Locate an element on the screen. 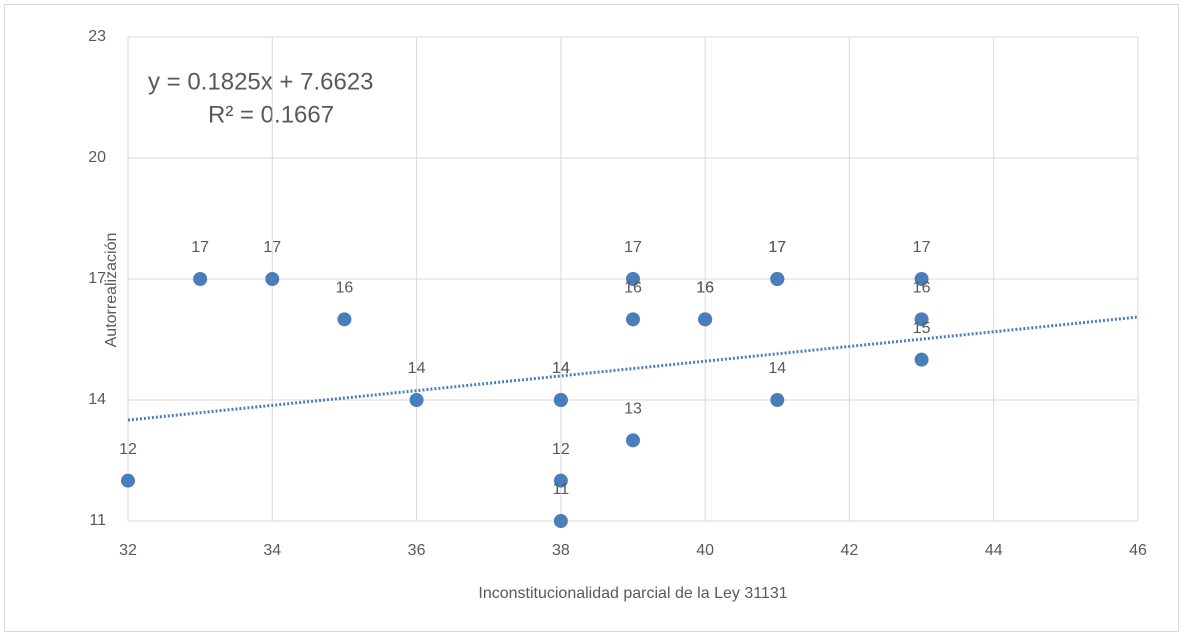 The width and height of the screenshot is (1183, 636). data-label: 11 is located at coordinates (561, 489).